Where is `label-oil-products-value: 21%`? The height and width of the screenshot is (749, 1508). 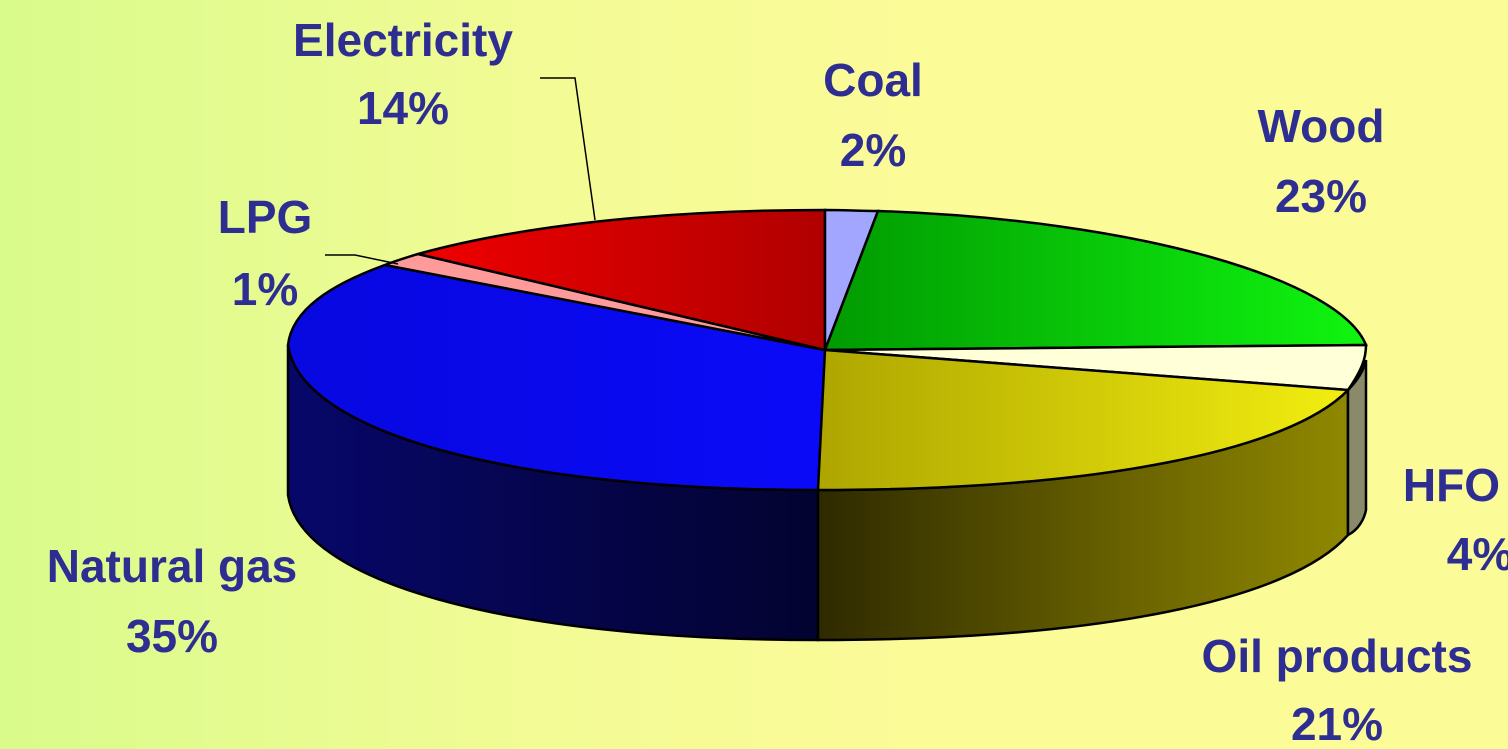
label-oil-products-value: 21% is located at coordinates (1337, 723).